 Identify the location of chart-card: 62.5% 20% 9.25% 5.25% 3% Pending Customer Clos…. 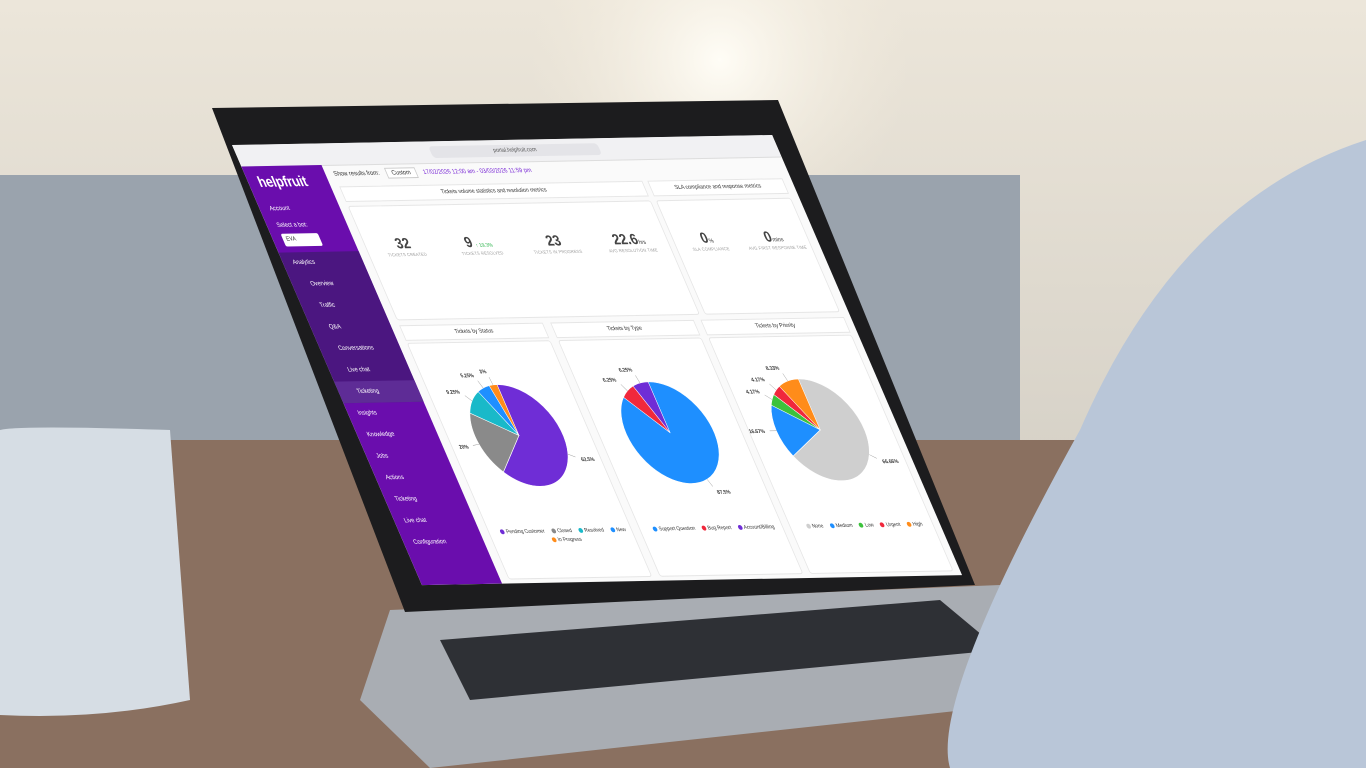
(529, 460).